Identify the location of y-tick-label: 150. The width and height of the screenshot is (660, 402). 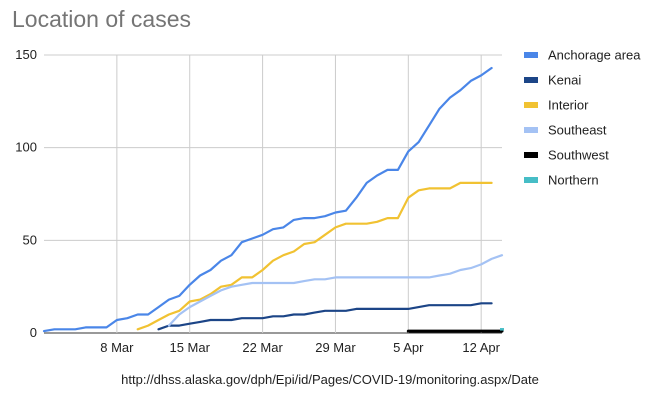
(26, 54).